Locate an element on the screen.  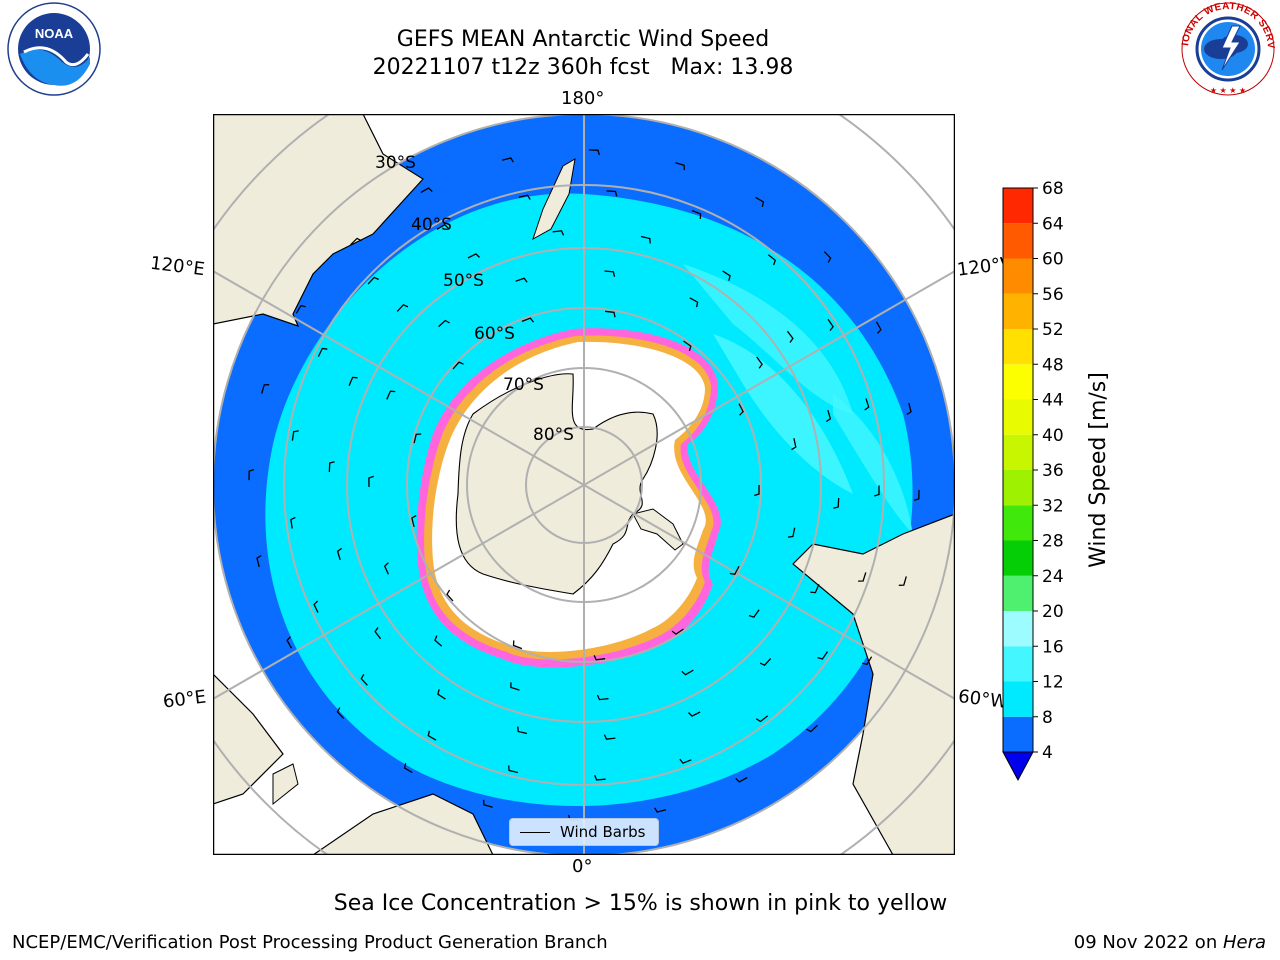
lat-label-30s: 30°S is located at coordinates (395, 163).